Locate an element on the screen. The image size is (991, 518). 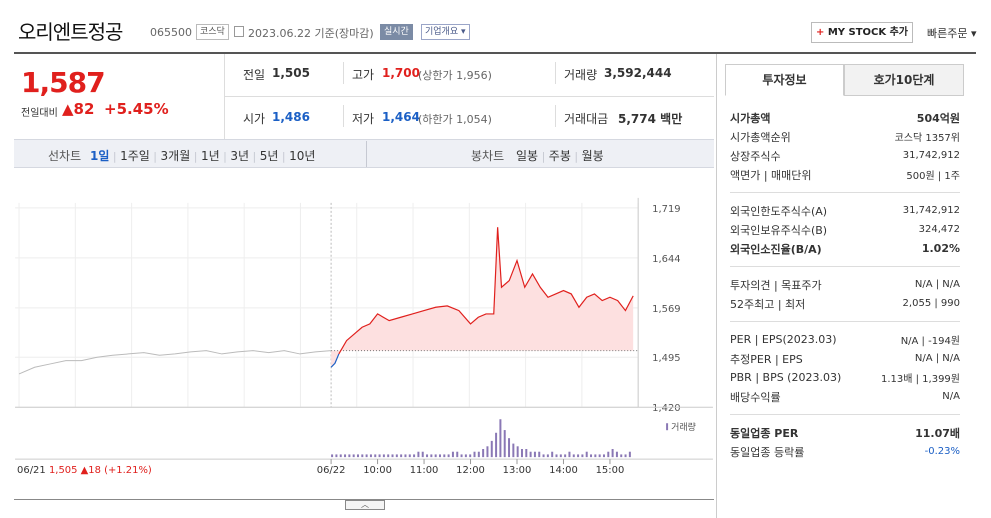
upper-limit: (상한가 1,956) is located at coordinates (455, 75).